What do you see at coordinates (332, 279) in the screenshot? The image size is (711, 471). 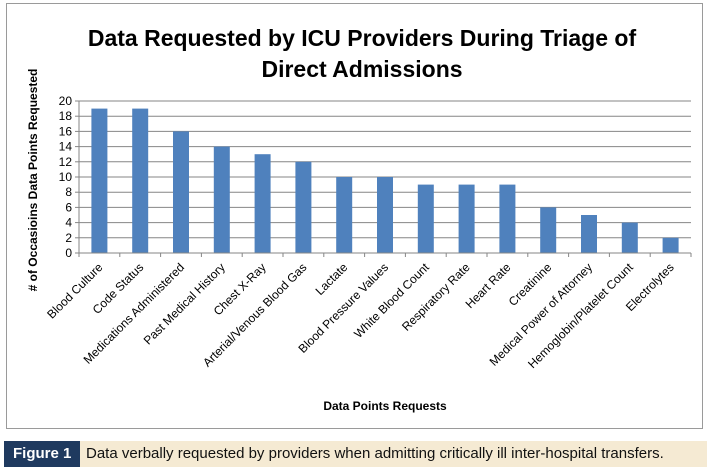 I see `x-tick-label: Lactate` at bounding box center [332, 279].